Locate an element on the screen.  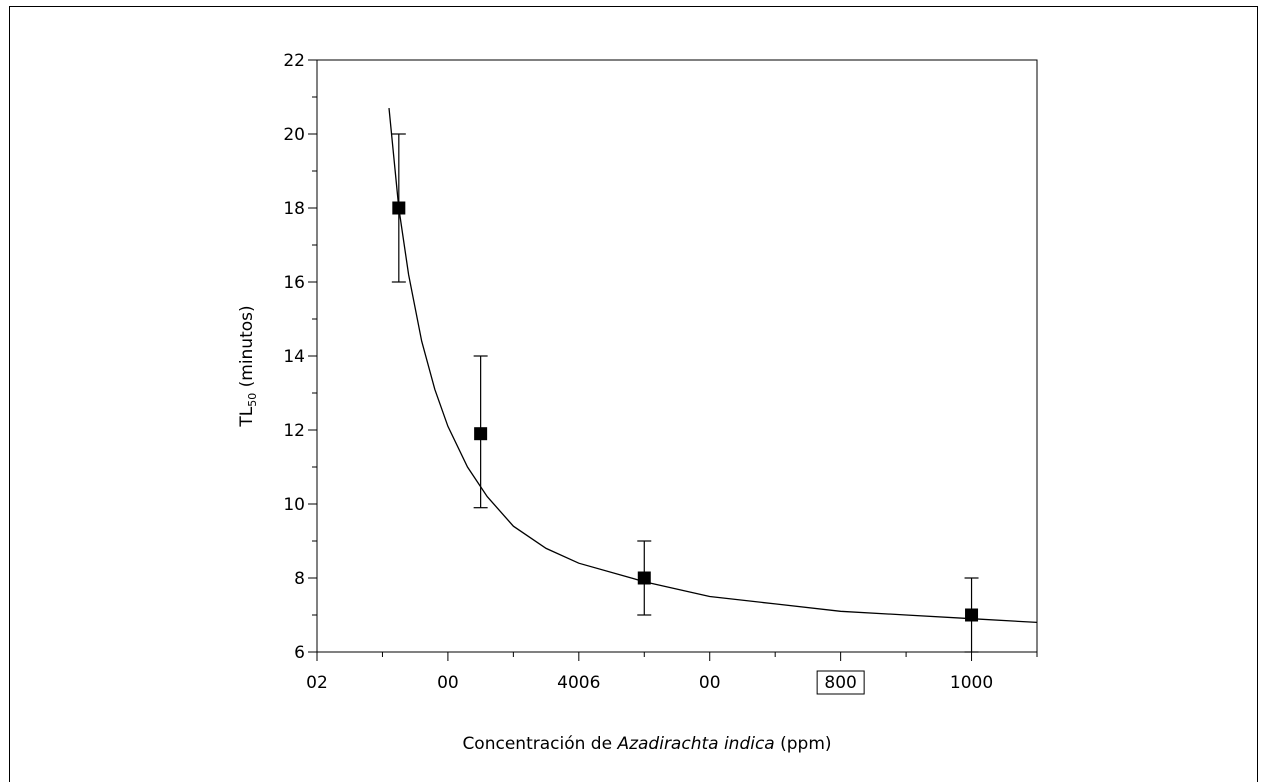
y-axis-title-subscript: 50 is located at coordinates (252, 400).